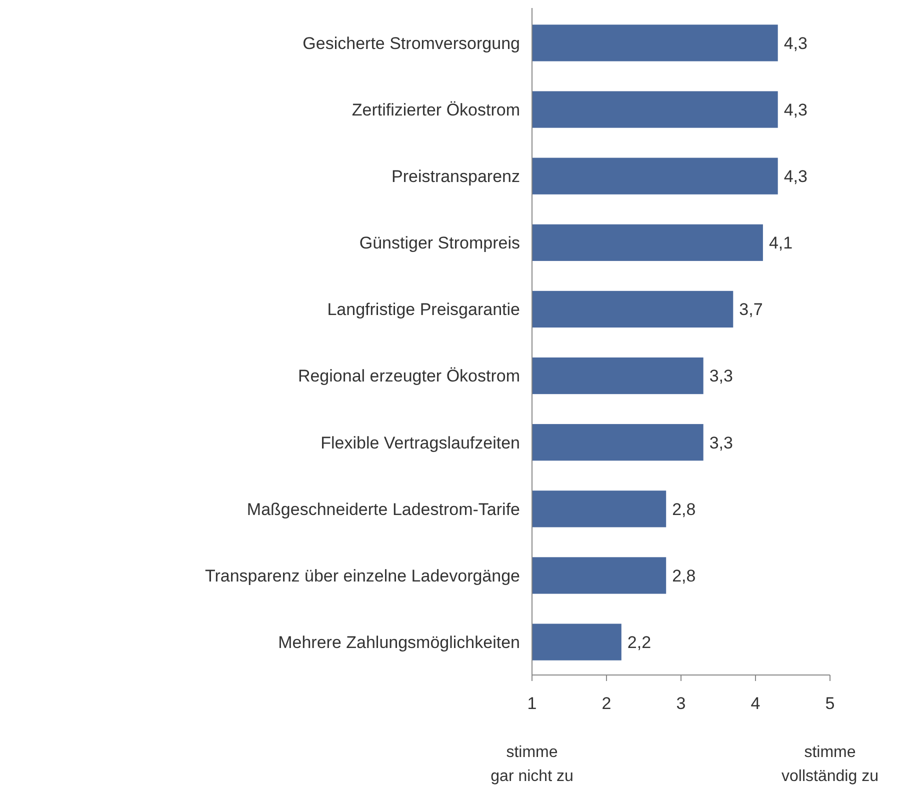 This screenshot has height=794, width=897. I want to click on y-tick-label: Mehrere Zahlungsmöglichkeiten, so click(399, 642).